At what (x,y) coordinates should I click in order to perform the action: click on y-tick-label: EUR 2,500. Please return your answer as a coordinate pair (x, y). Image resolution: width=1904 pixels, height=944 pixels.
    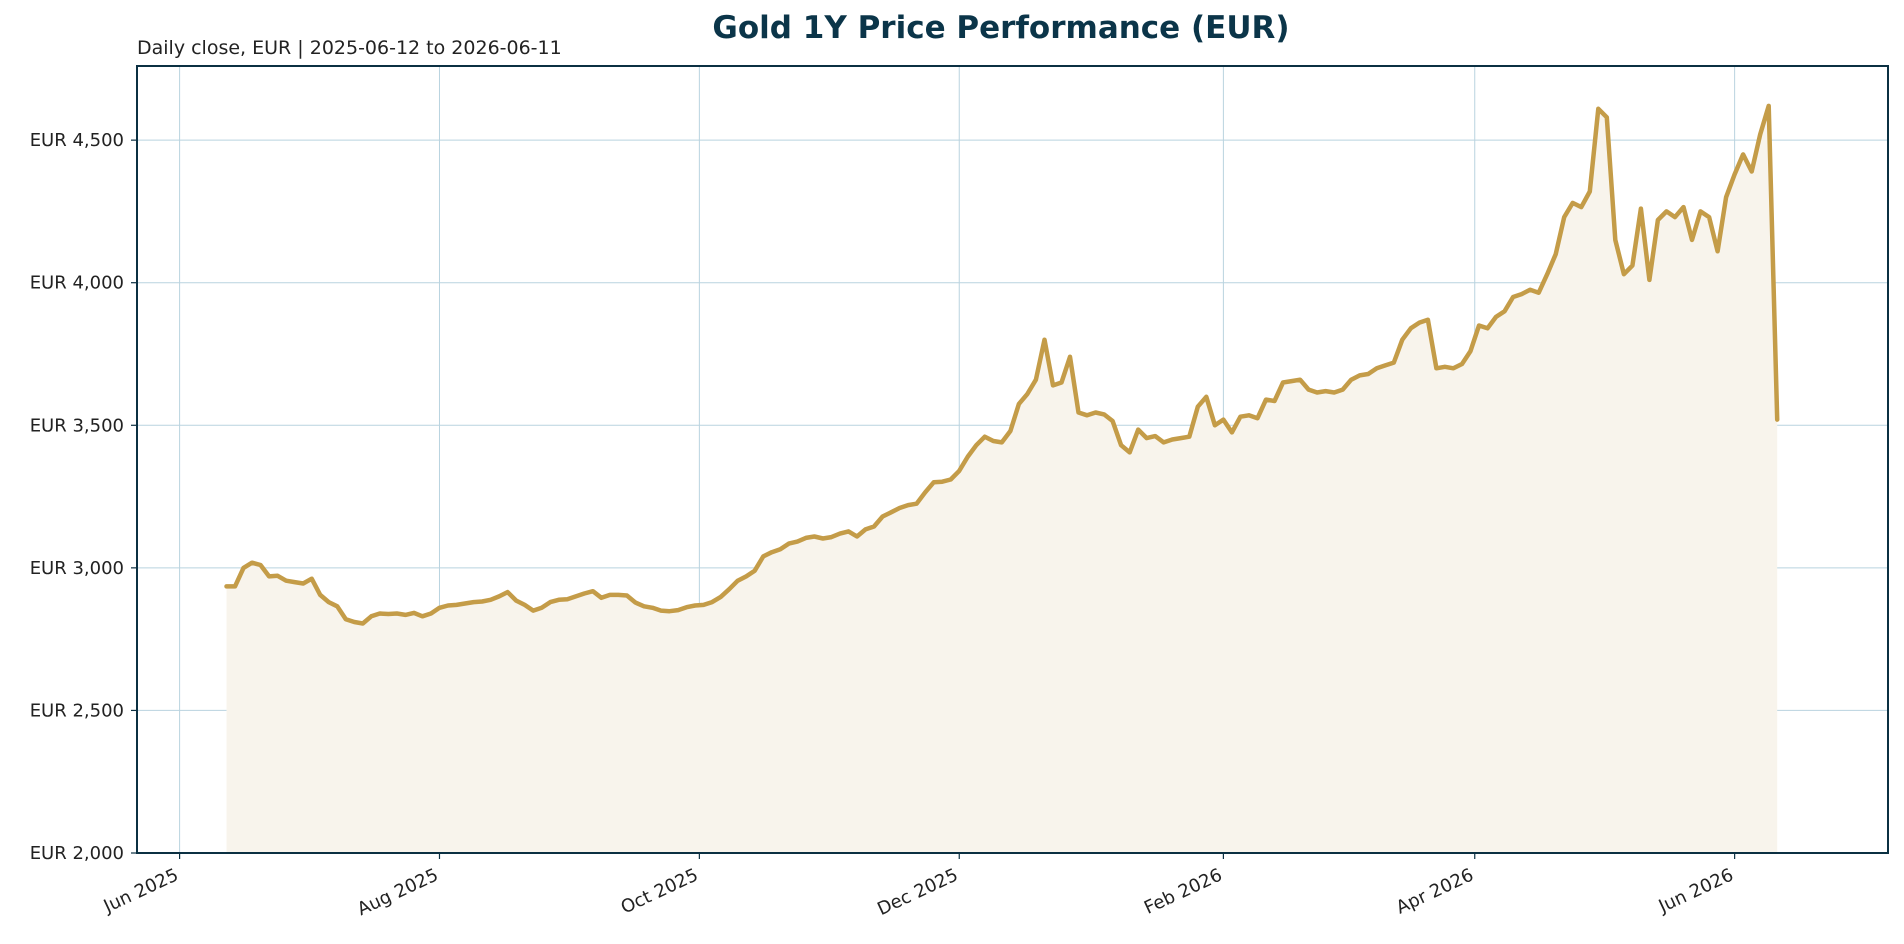
    Looking at the image, I should click on (77, 710).